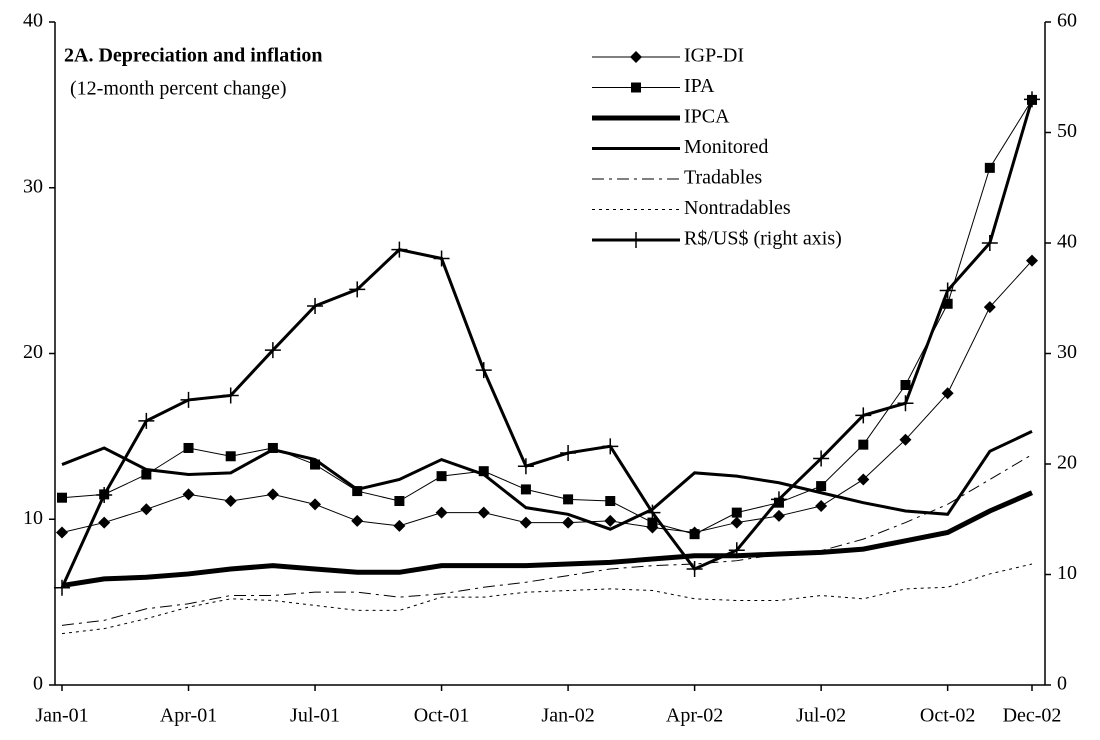 Image resolution: width=1100 pixels, height=740 pixels. I want to click on chart-title: 2A. Depreciation and inflation, so click(193, 56).